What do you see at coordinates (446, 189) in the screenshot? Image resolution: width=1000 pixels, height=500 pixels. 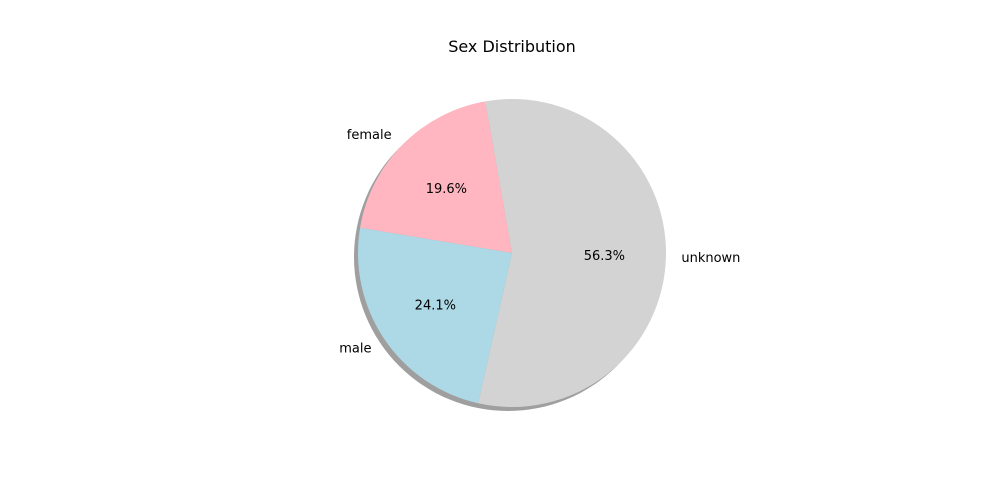 I see `slice-pct-female: 19.6%` at bounding box center [446, 189].